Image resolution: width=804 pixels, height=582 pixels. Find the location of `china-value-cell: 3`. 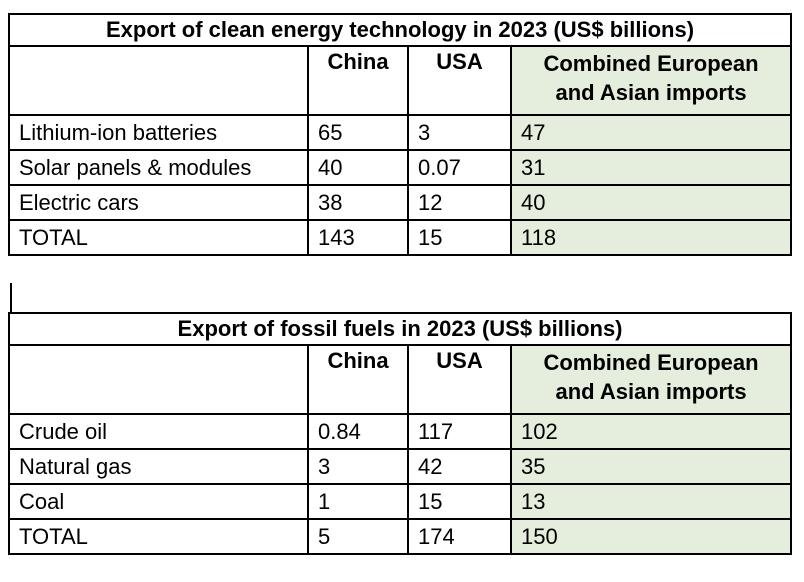

china-value-cell: 3 is located at coordinates (358, 466).